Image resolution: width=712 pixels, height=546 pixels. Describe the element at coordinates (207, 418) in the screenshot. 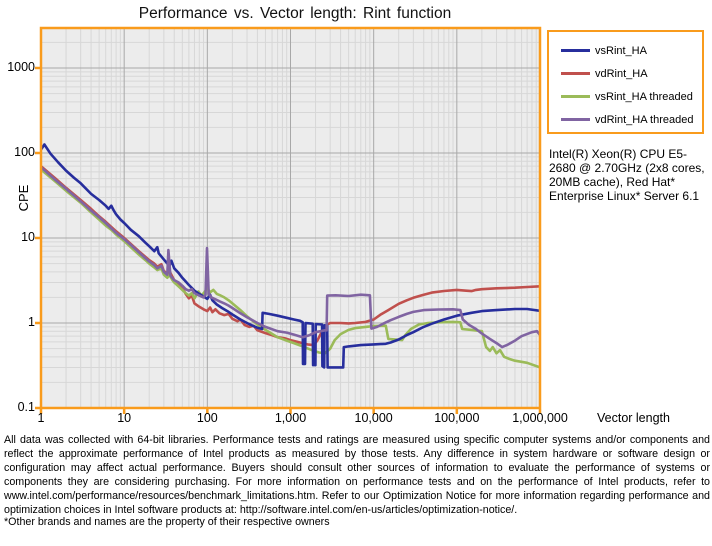

I see `x-axis-tick-label: 100` at that location.